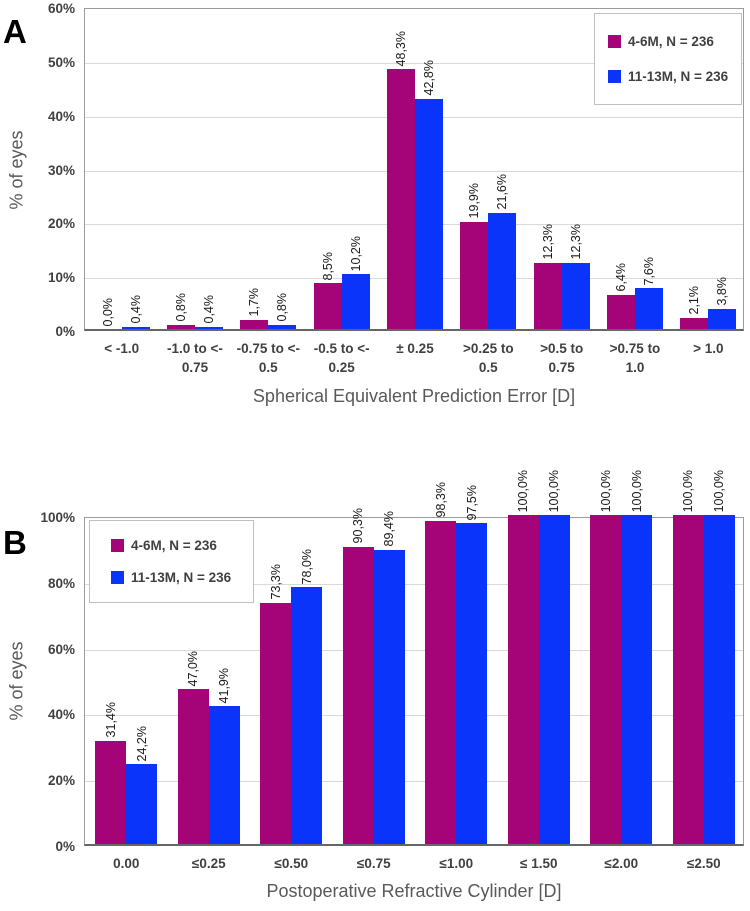 The image size is (750, 911). Describe the element at coordinates (471, 502) in the screenshot. I see `bar-value-label: 97,5%` at that location.